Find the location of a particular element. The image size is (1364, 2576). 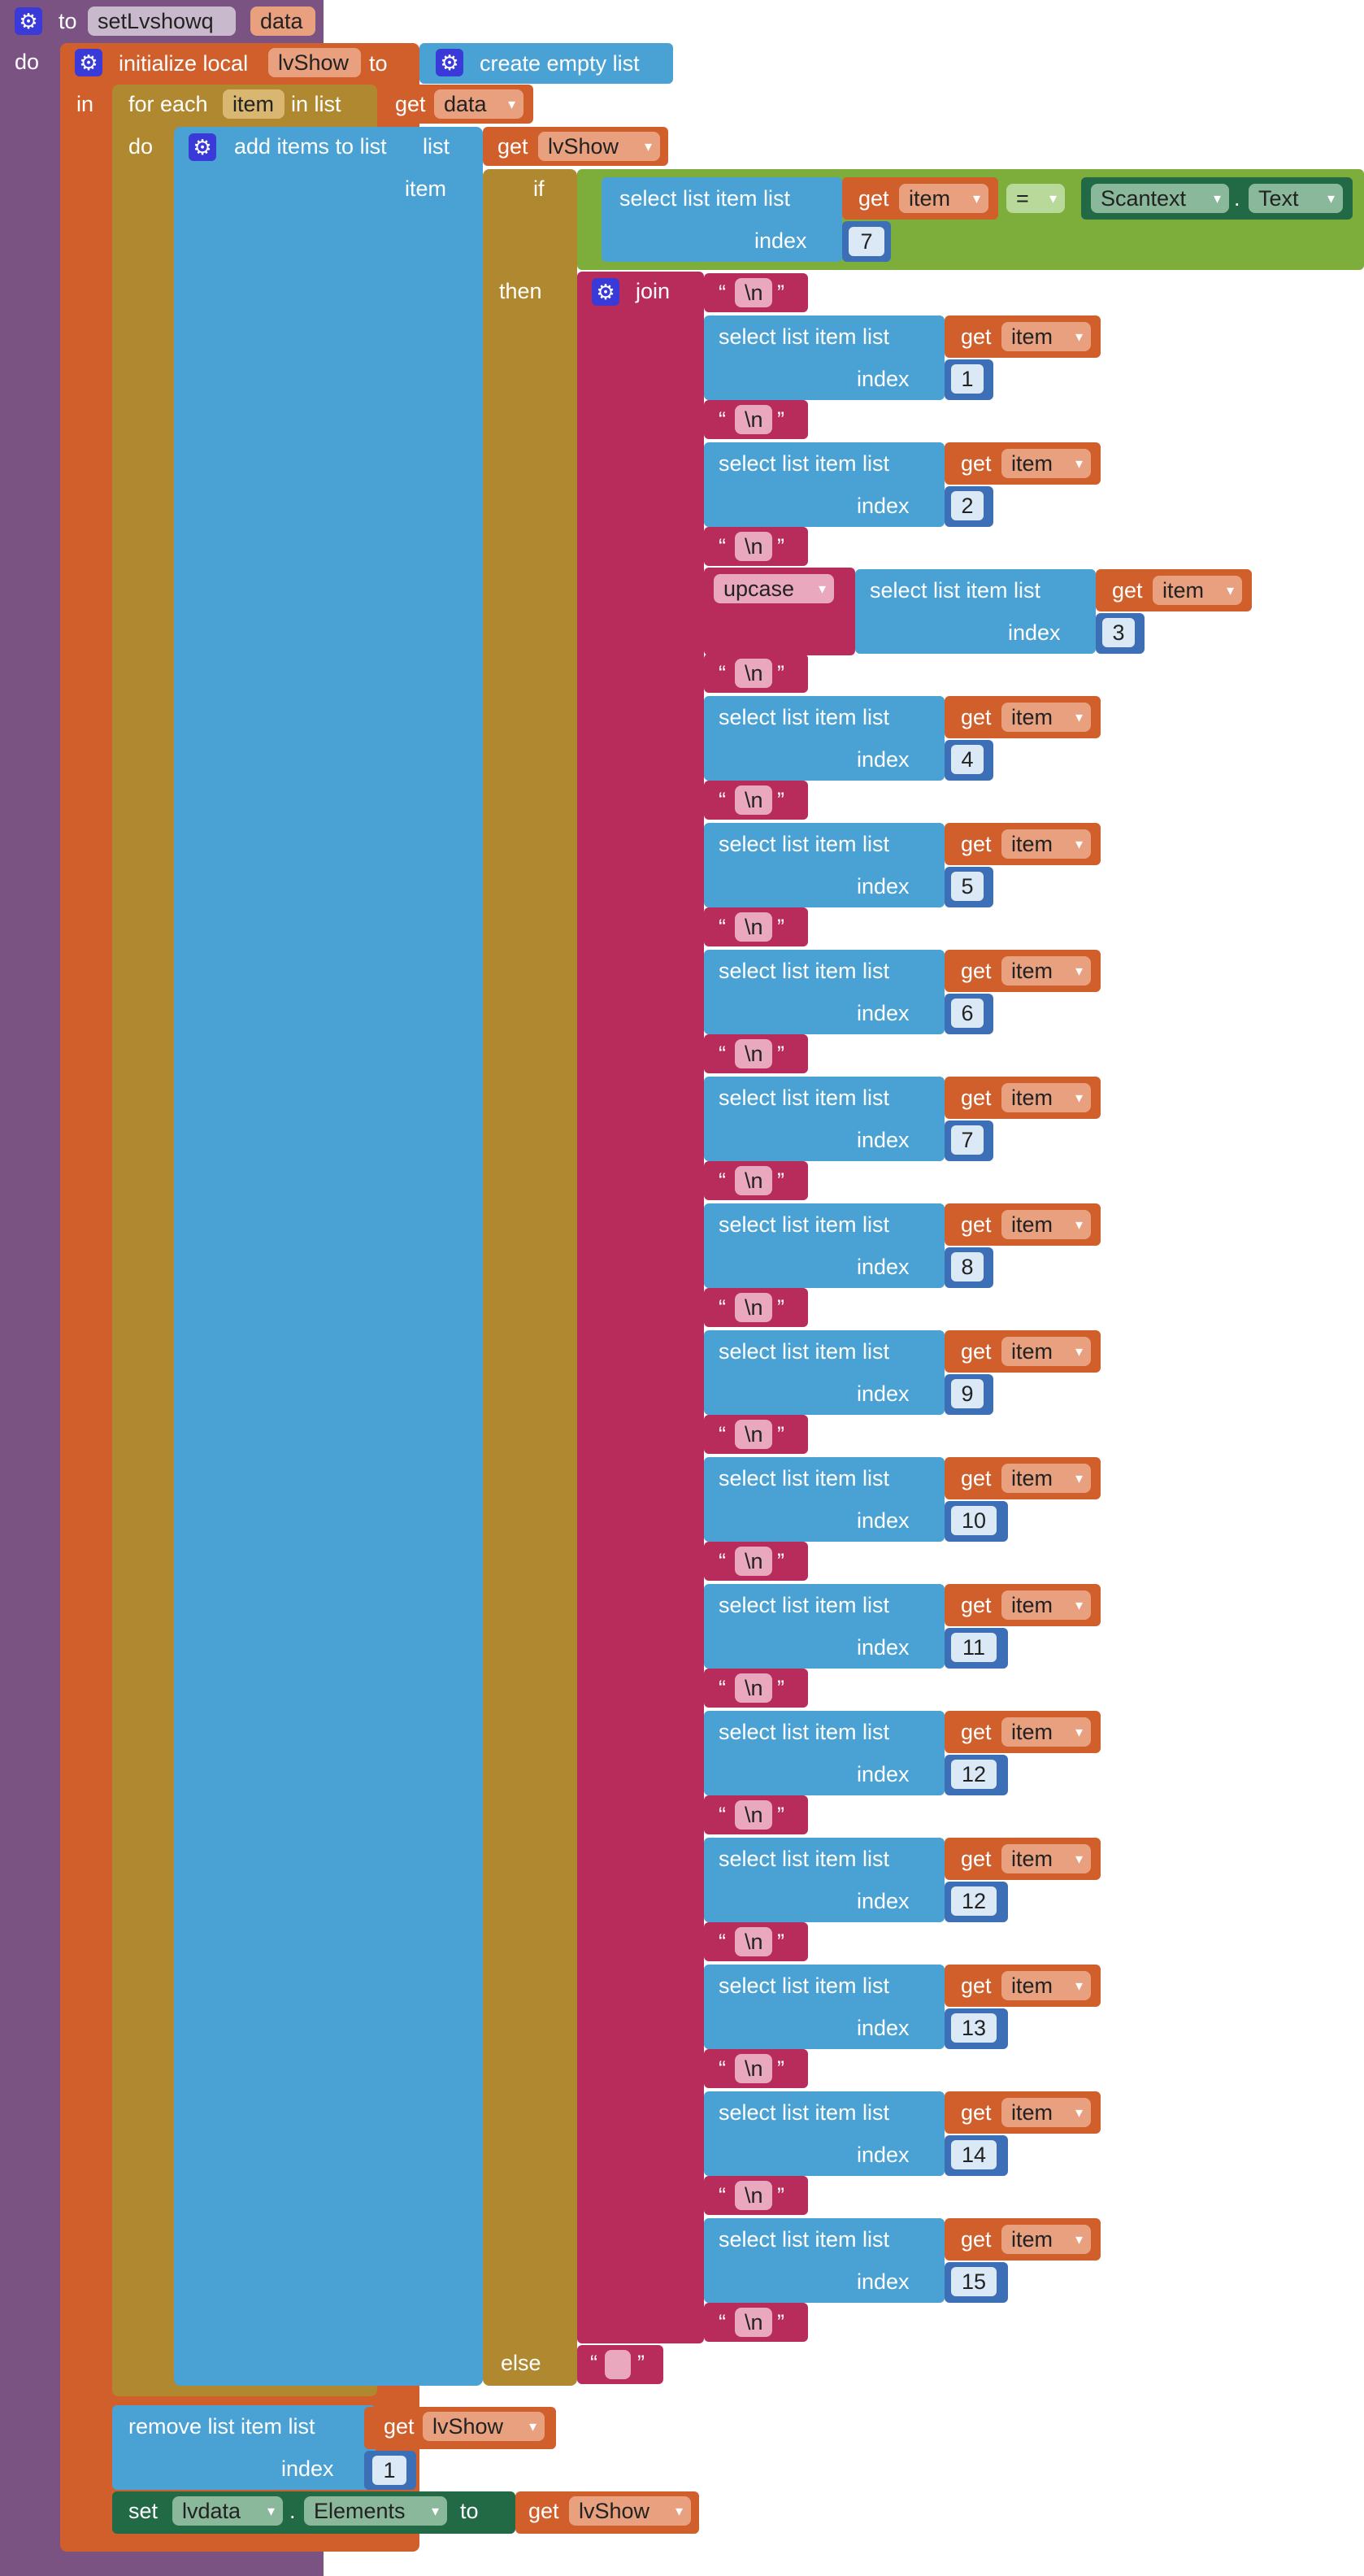

local-var-name: lvShow is located at coordinates (314, 63).